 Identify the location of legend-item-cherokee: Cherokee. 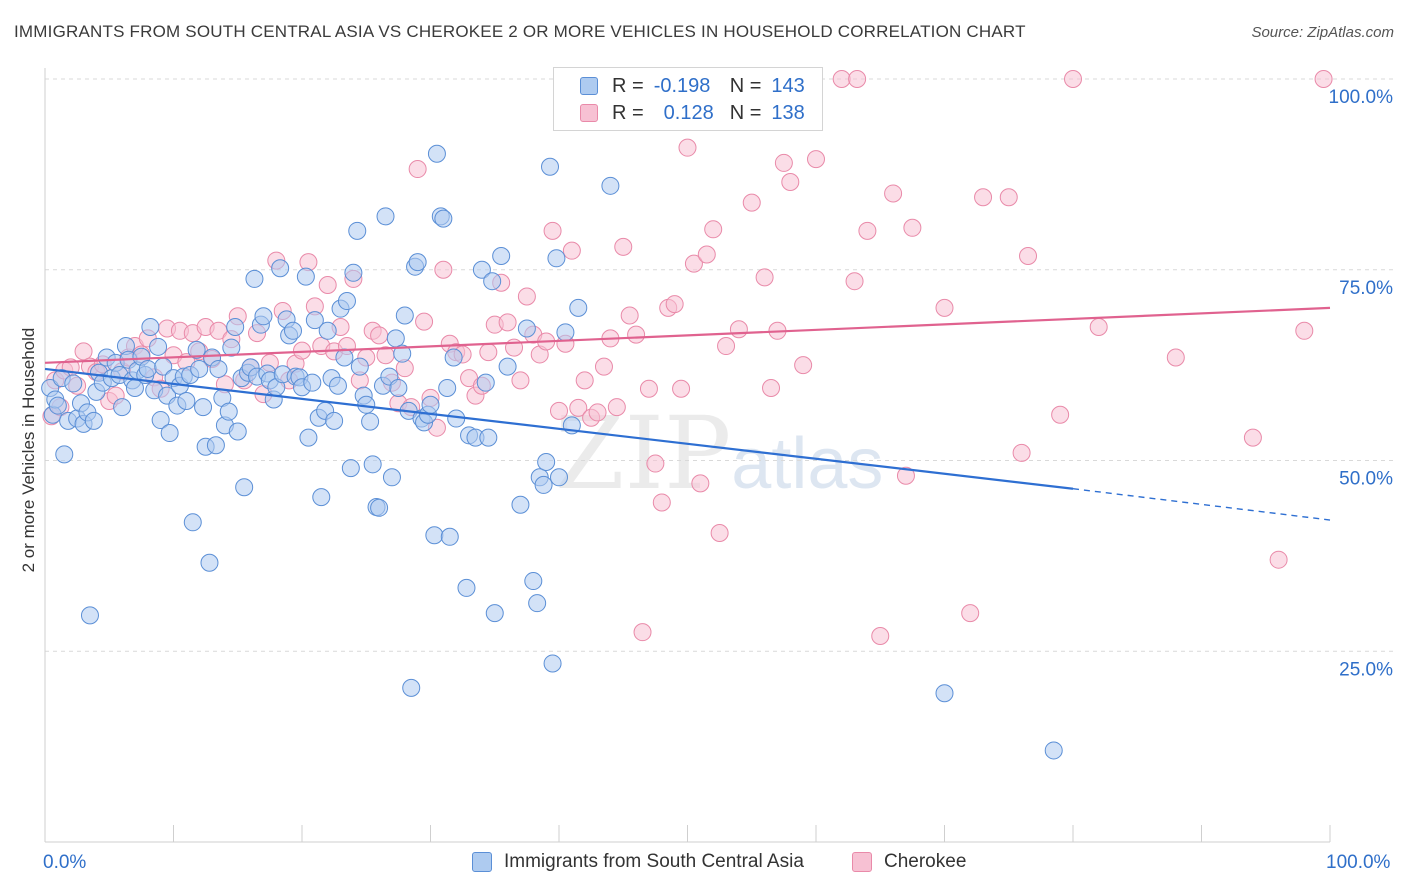
(909, 862).